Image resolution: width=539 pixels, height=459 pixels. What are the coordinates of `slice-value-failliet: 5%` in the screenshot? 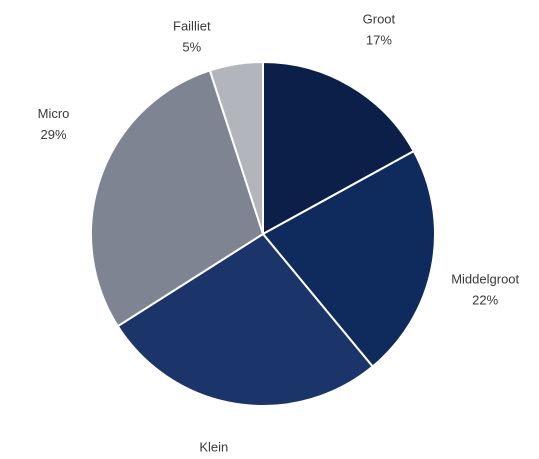 It's located at (191, 47).